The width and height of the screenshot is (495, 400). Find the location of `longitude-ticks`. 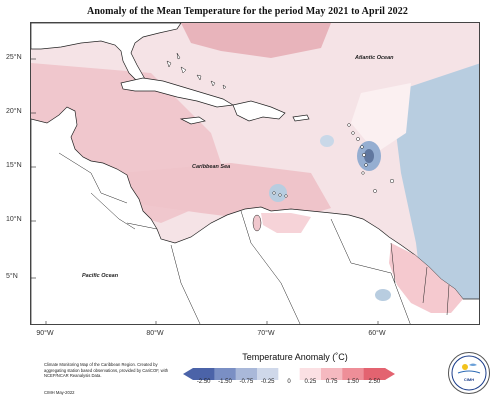

longitude-ticks is located at coordinates (212, 322).